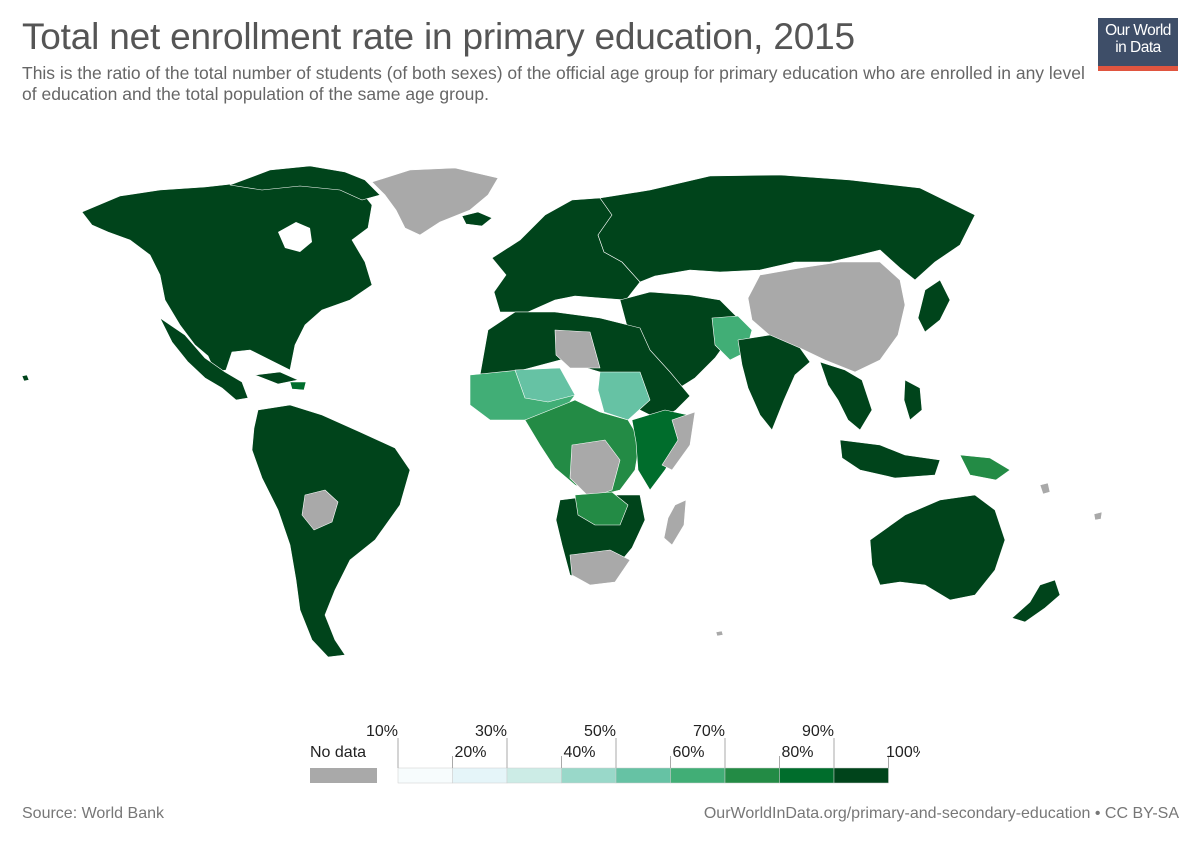 This screenshot has height=847, width=1200. Describe the element at coordinates (320, 510) in the screenshot. I see `region-bolivia` at that location.